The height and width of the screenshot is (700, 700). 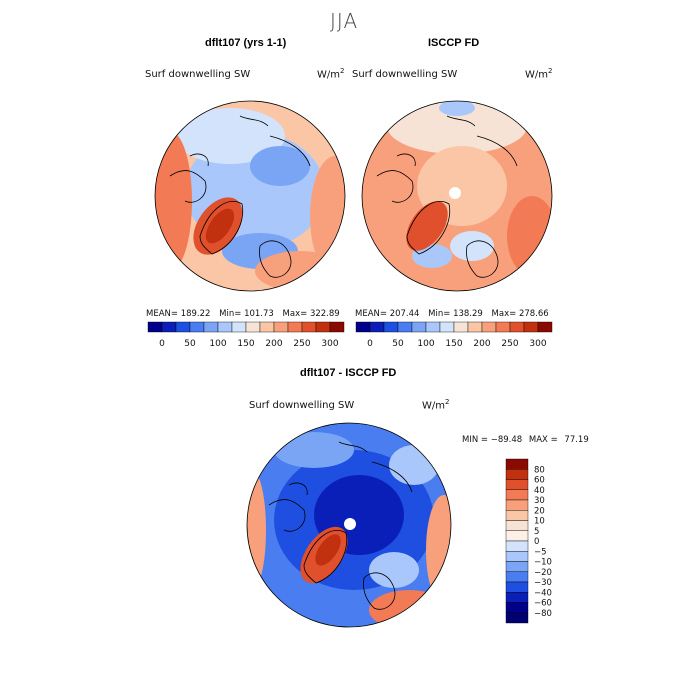 What do you see at coordinates (539, 470) in the screenshot?
I see `panel3-colorbar-tick: 80` at bounding box center [539, 470].